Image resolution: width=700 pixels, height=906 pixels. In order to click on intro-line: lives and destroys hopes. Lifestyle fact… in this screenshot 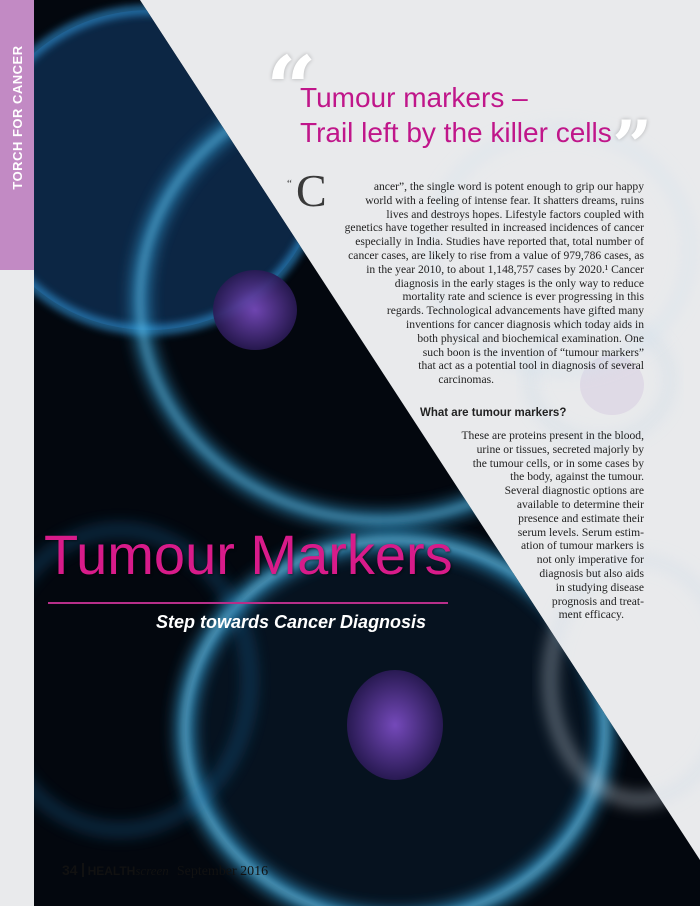, I will do `click(515, 214)`.